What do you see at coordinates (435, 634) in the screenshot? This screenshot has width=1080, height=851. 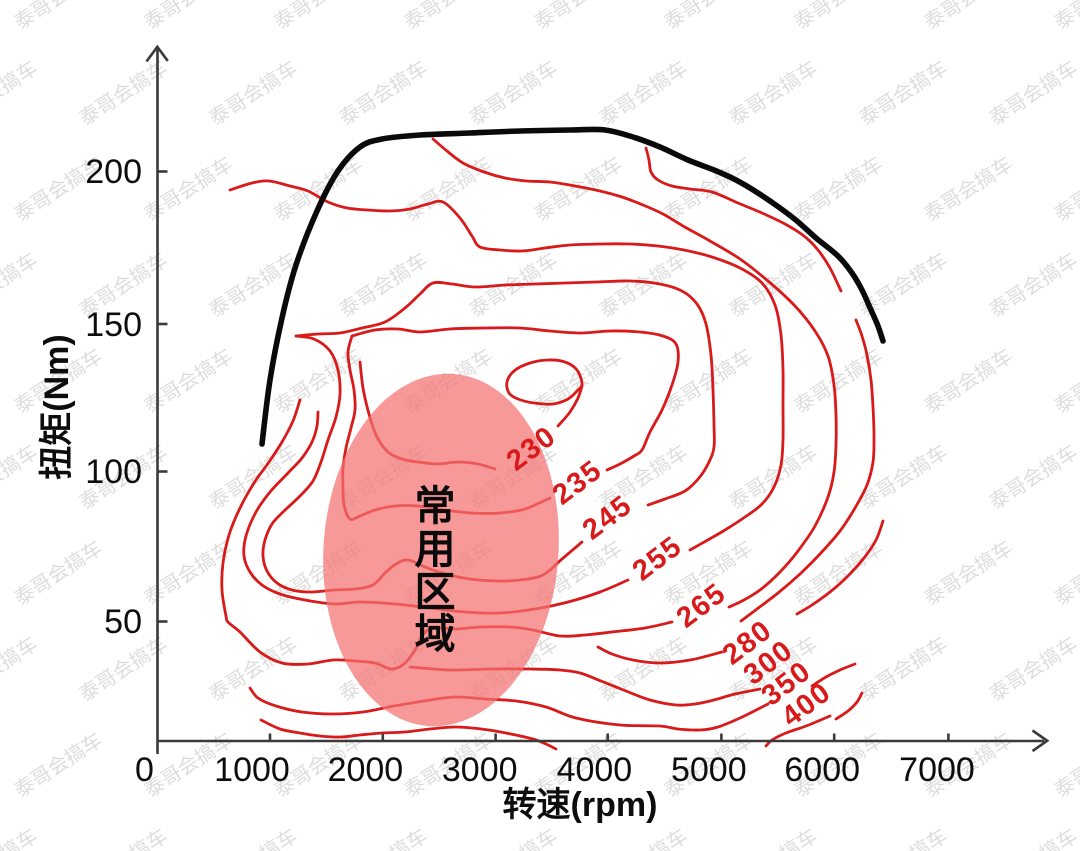 I see `svg-text: 域` at bounding box center [435, 634].